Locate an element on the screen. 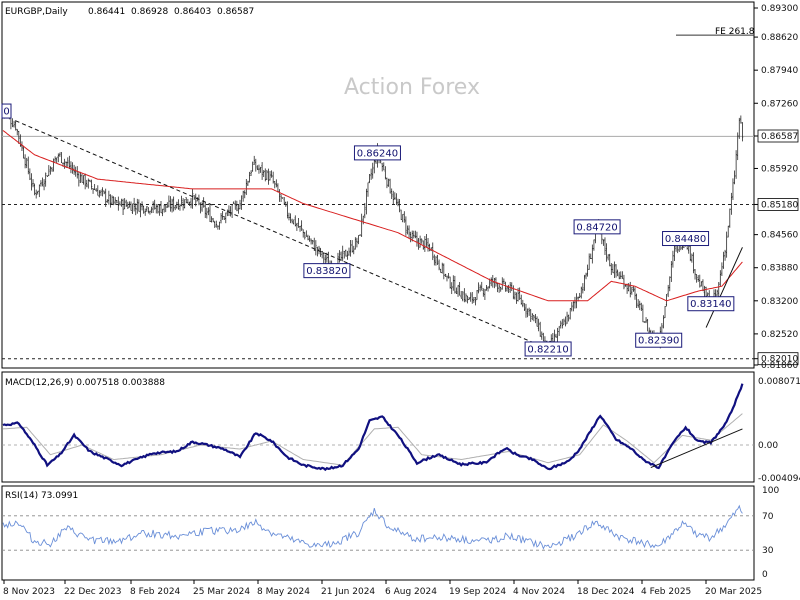  macd-line is located at coordinates (373, 427).